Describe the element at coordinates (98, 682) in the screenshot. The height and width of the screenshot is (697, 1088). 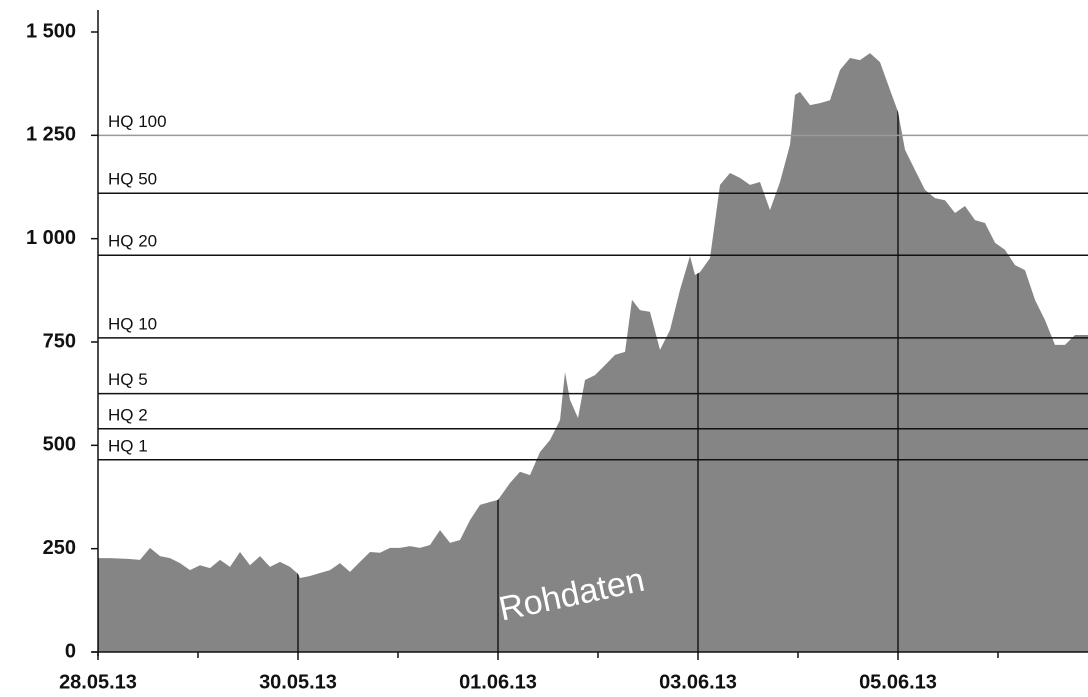
I see `x-tick-label: 28.05.13` at that location.